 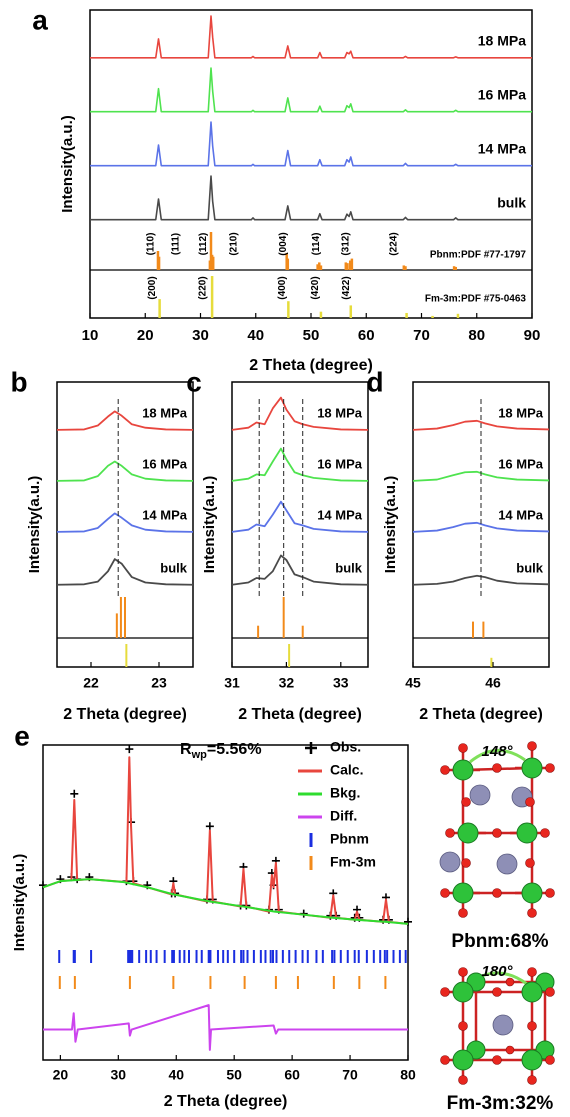 I want to click on hkl-label: (111), so click(x=175, y=244).